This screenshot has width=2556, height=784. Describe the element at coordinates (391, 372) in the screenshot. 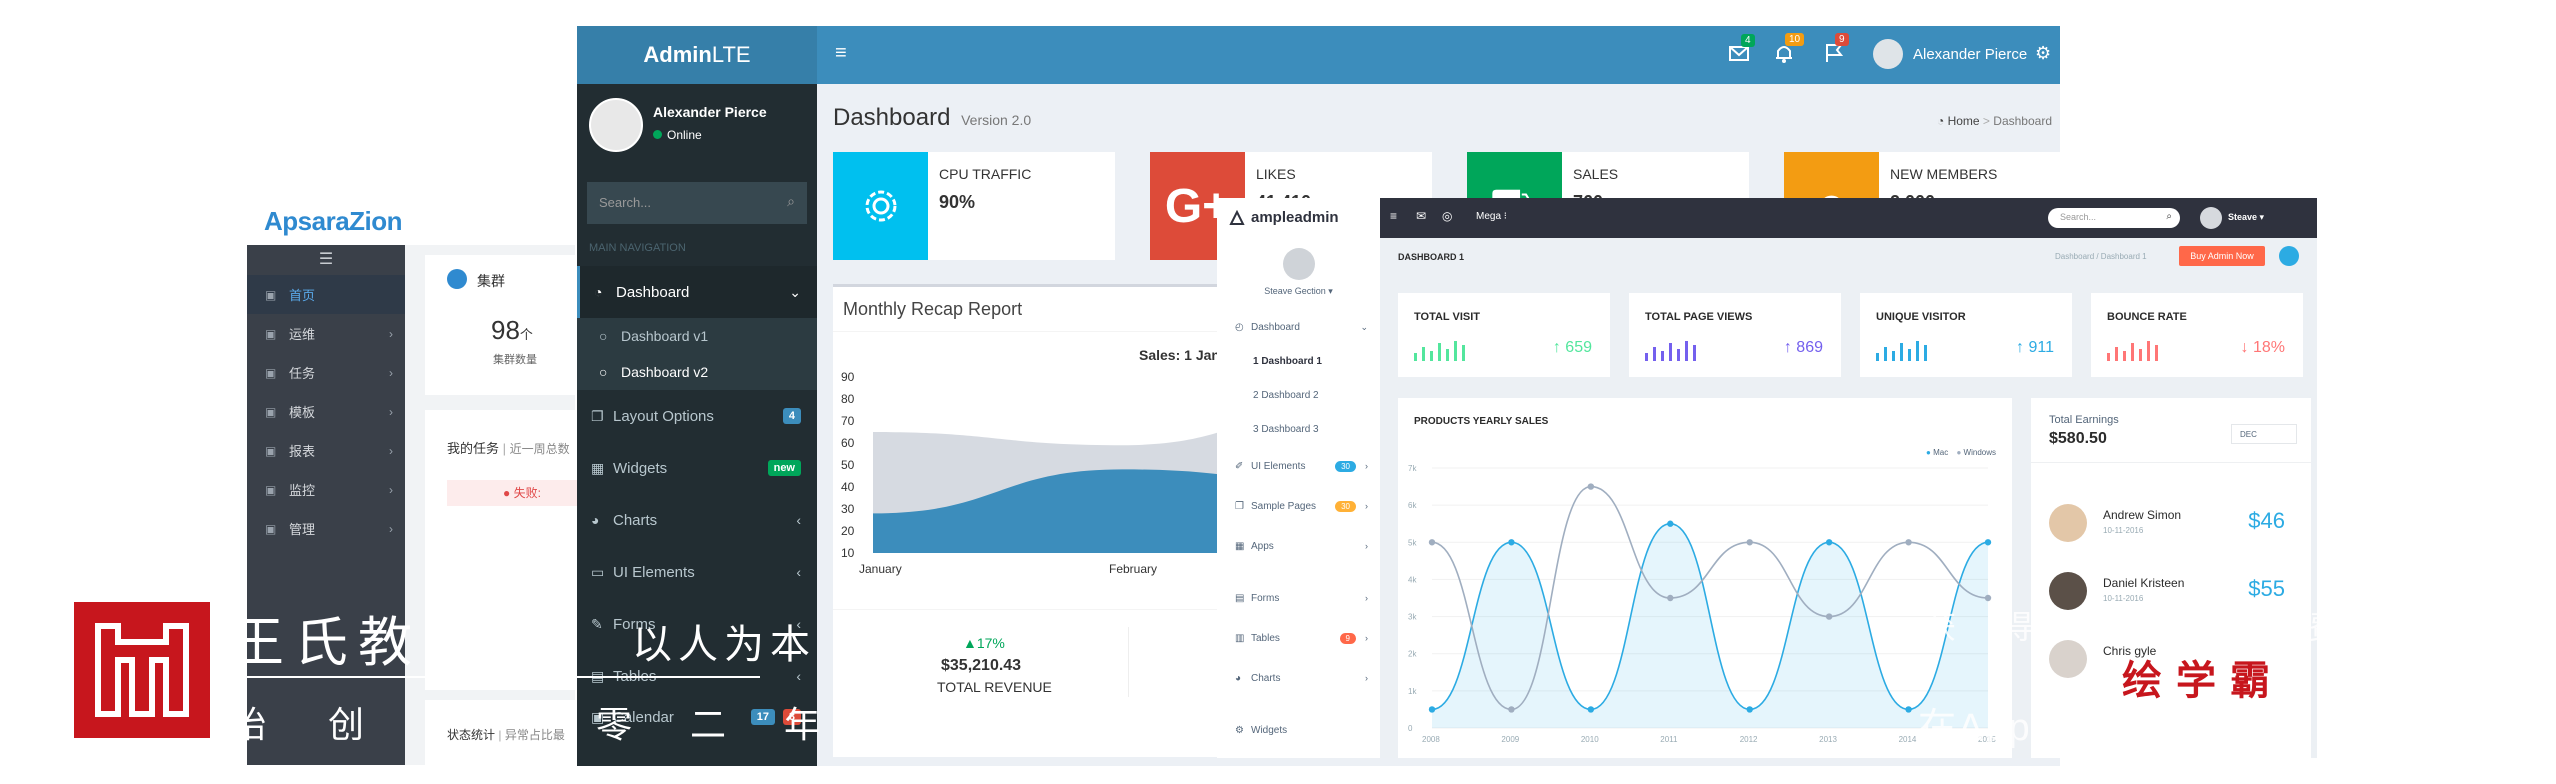

I see `chevron-right-icon: ›` at that location.